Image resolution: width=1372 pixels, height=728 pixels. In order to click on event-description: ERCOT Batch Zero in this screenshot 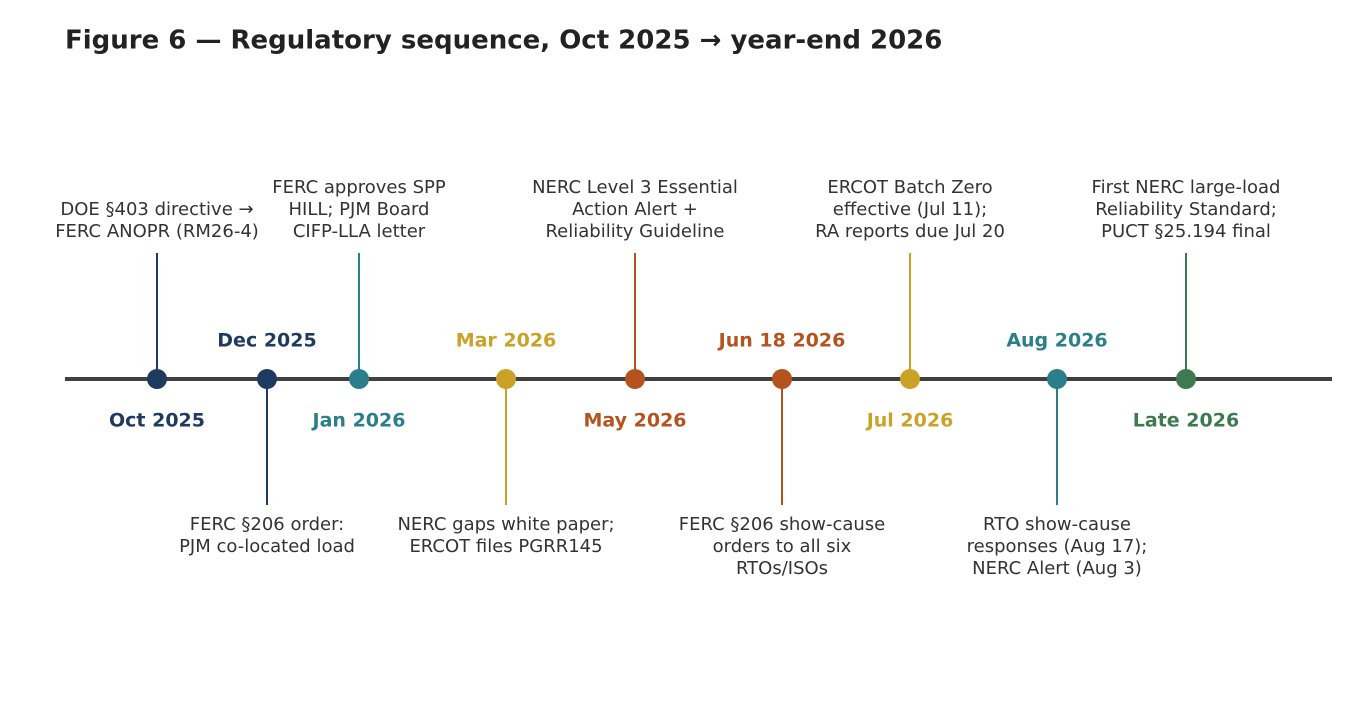, I will do `click(909, 187)`.